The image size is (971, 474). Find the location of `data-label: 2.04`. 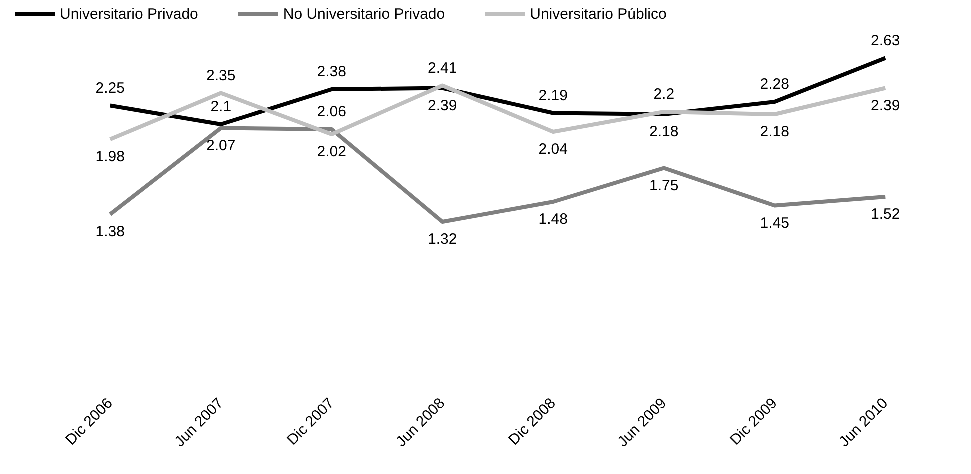

data-label: 2.04 is located at coordinates (553, 149).